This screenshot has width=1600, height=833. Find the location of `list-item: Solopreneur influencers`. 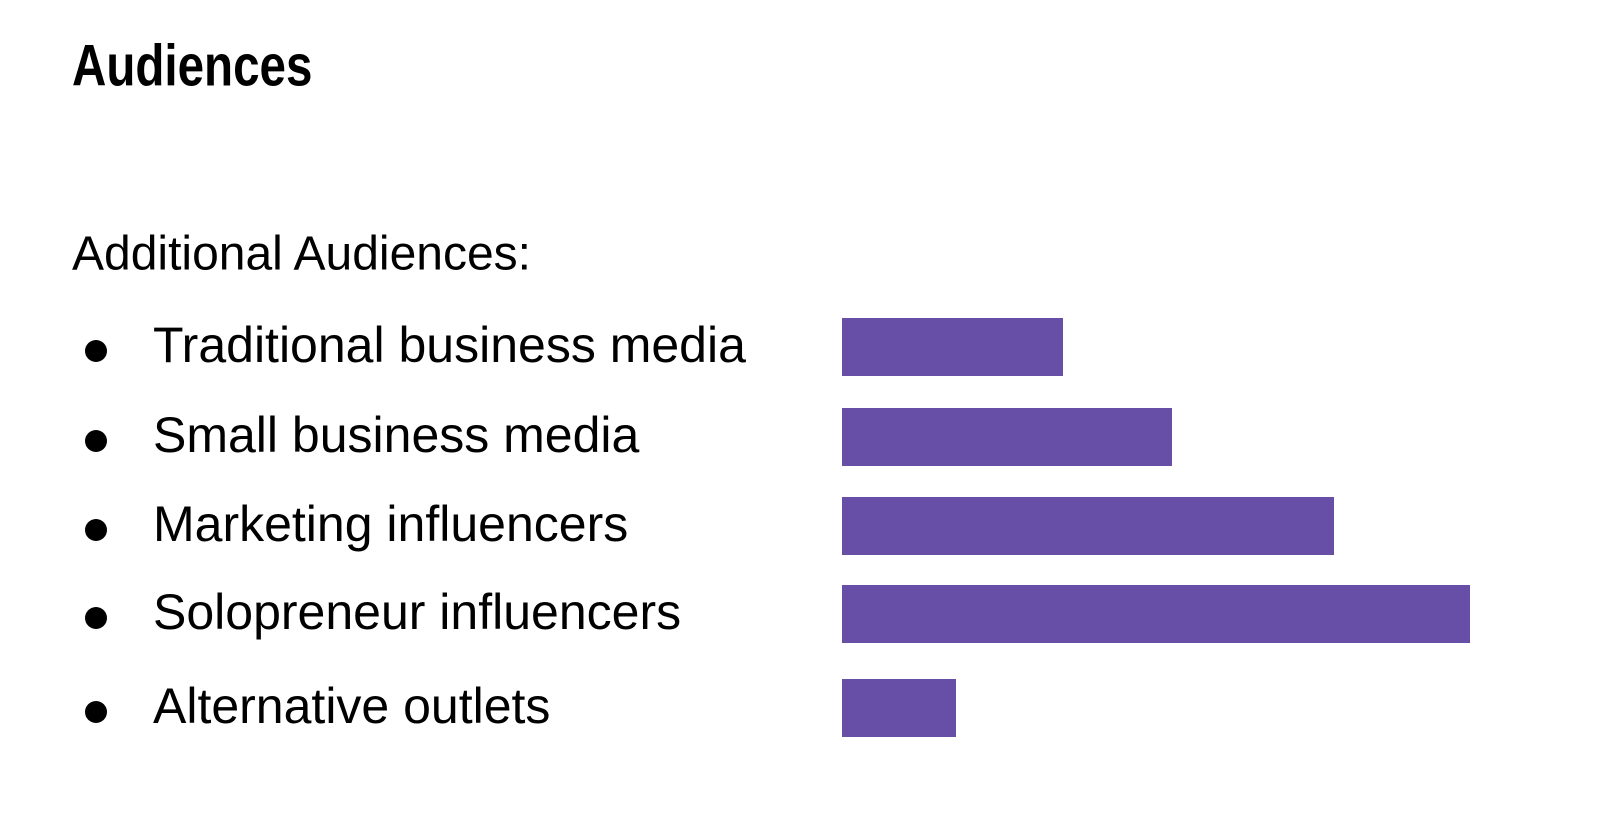

list-item: Solopreneur influencers is located at coordinates (417, 612).